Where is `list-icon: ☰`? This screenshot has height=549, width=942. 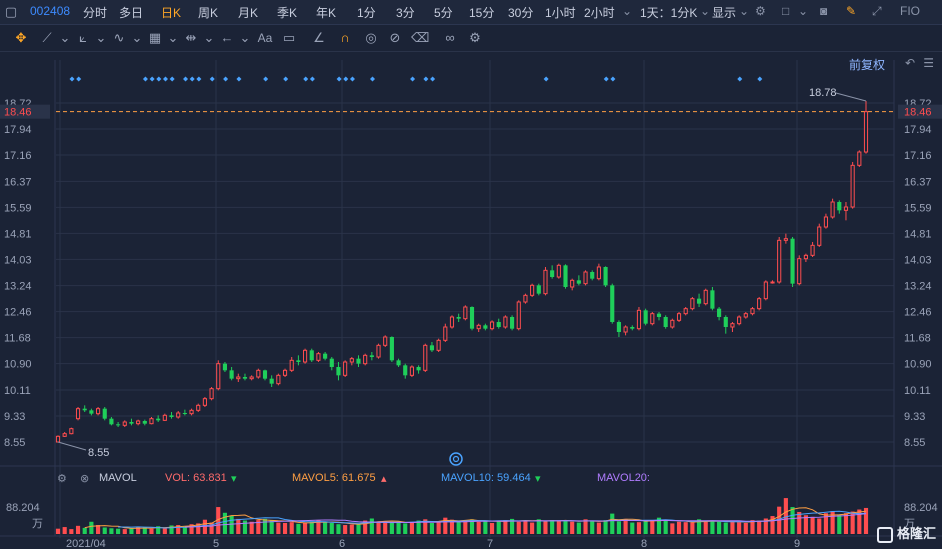
list-icon: ☰ is located at coordinates (928, 63).